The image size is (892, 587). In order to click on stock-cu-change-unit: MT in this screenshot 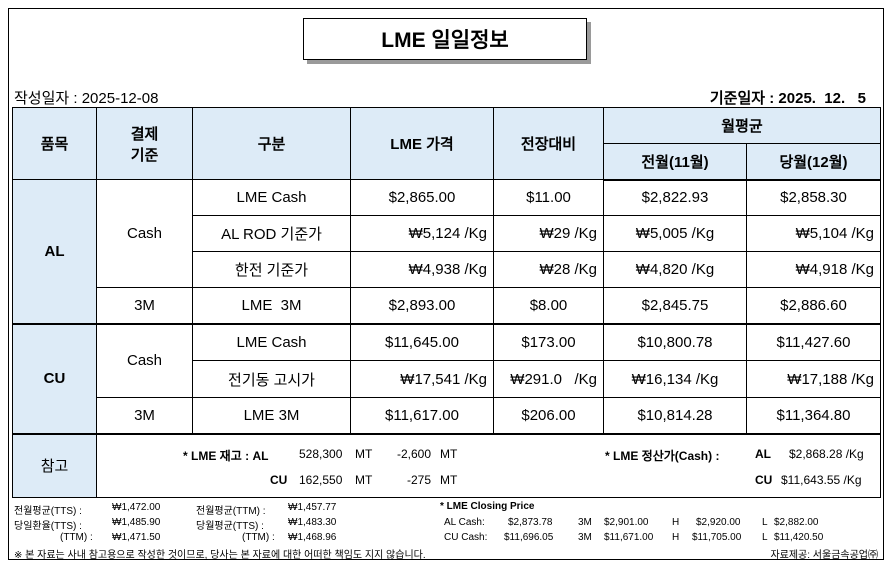, I will do `click(449, 479)`.